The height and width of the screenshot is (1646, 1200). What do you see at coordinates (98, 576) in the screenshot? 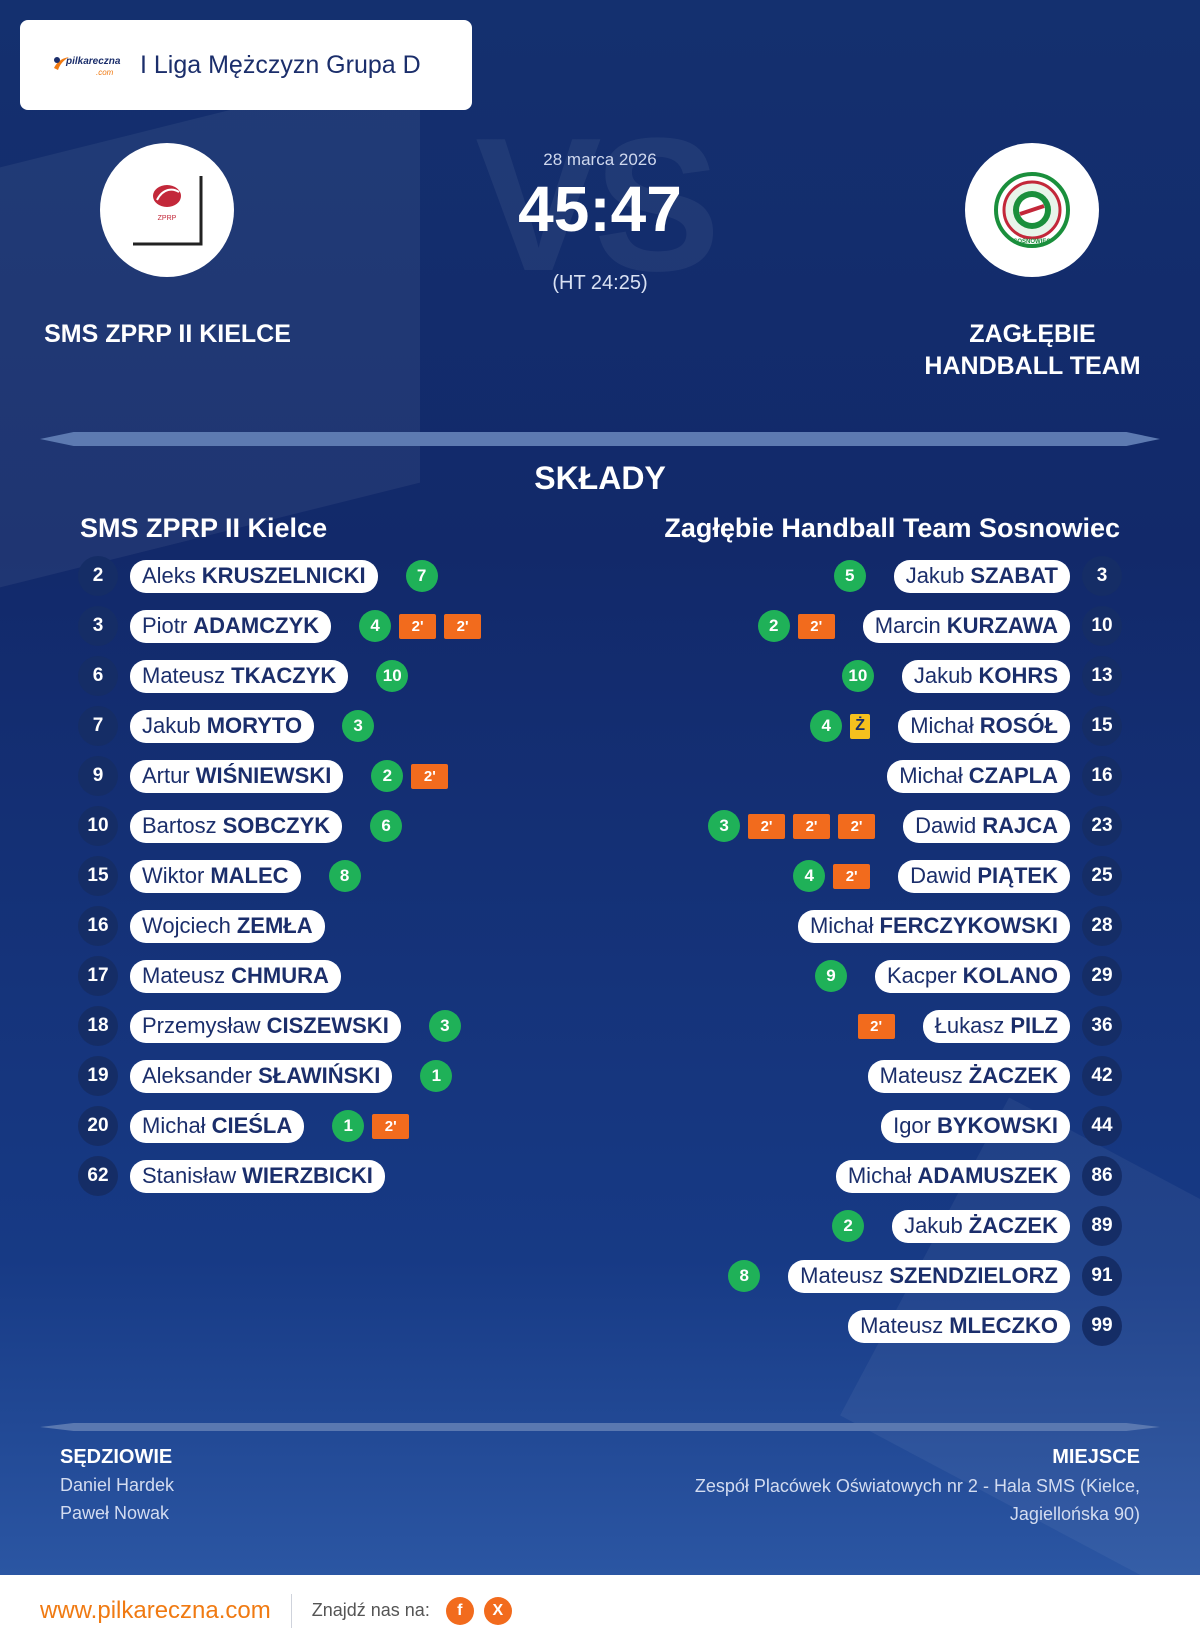
I see `player-number: 2` at bounding box center [98, 576].